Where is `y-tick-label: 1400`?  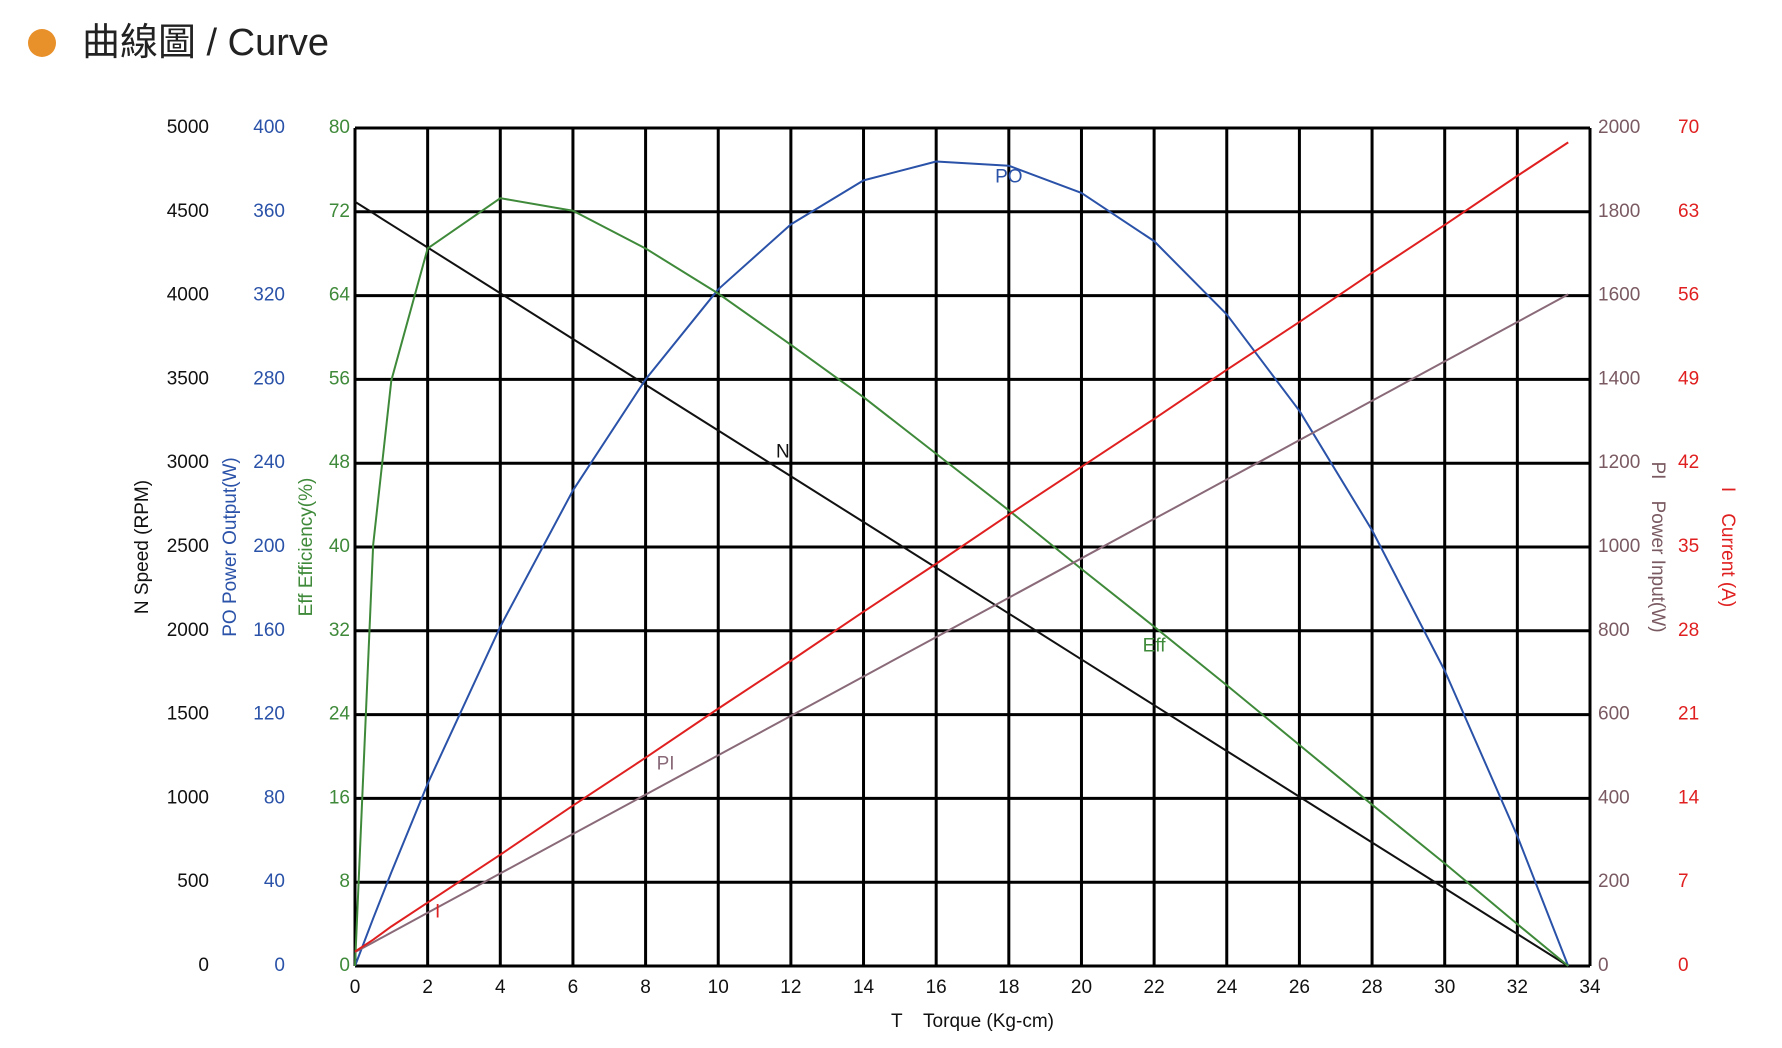
y-tick-label: 1400 is located at coordinates (1619, 378).